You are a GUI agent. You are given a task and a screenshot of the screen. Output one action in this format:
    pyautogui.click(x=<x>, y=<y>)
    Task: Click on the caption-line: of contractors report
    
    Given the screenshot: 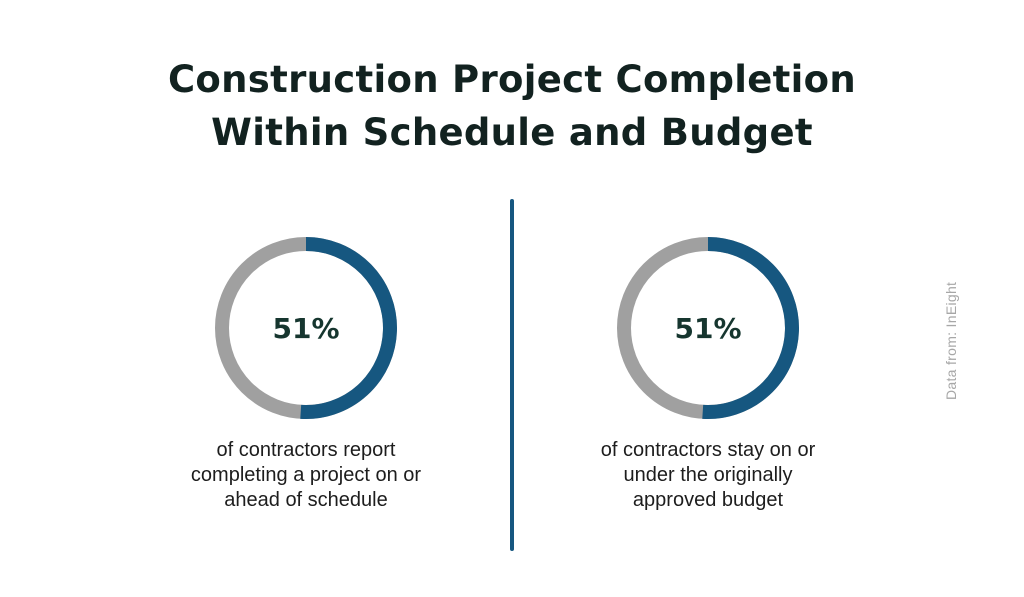 What is the action you would take?
    pyautogui.click(x=306, y=450)
    